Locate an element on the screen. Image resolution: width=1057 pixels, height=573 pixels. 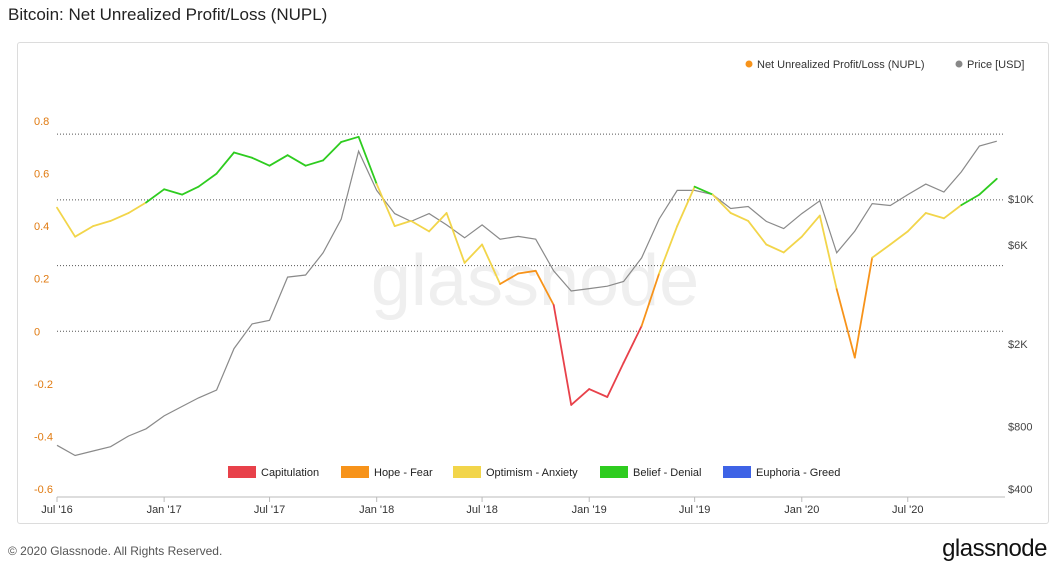
zone-label: Euphoria - Greed is located at coordinates (798, 473).